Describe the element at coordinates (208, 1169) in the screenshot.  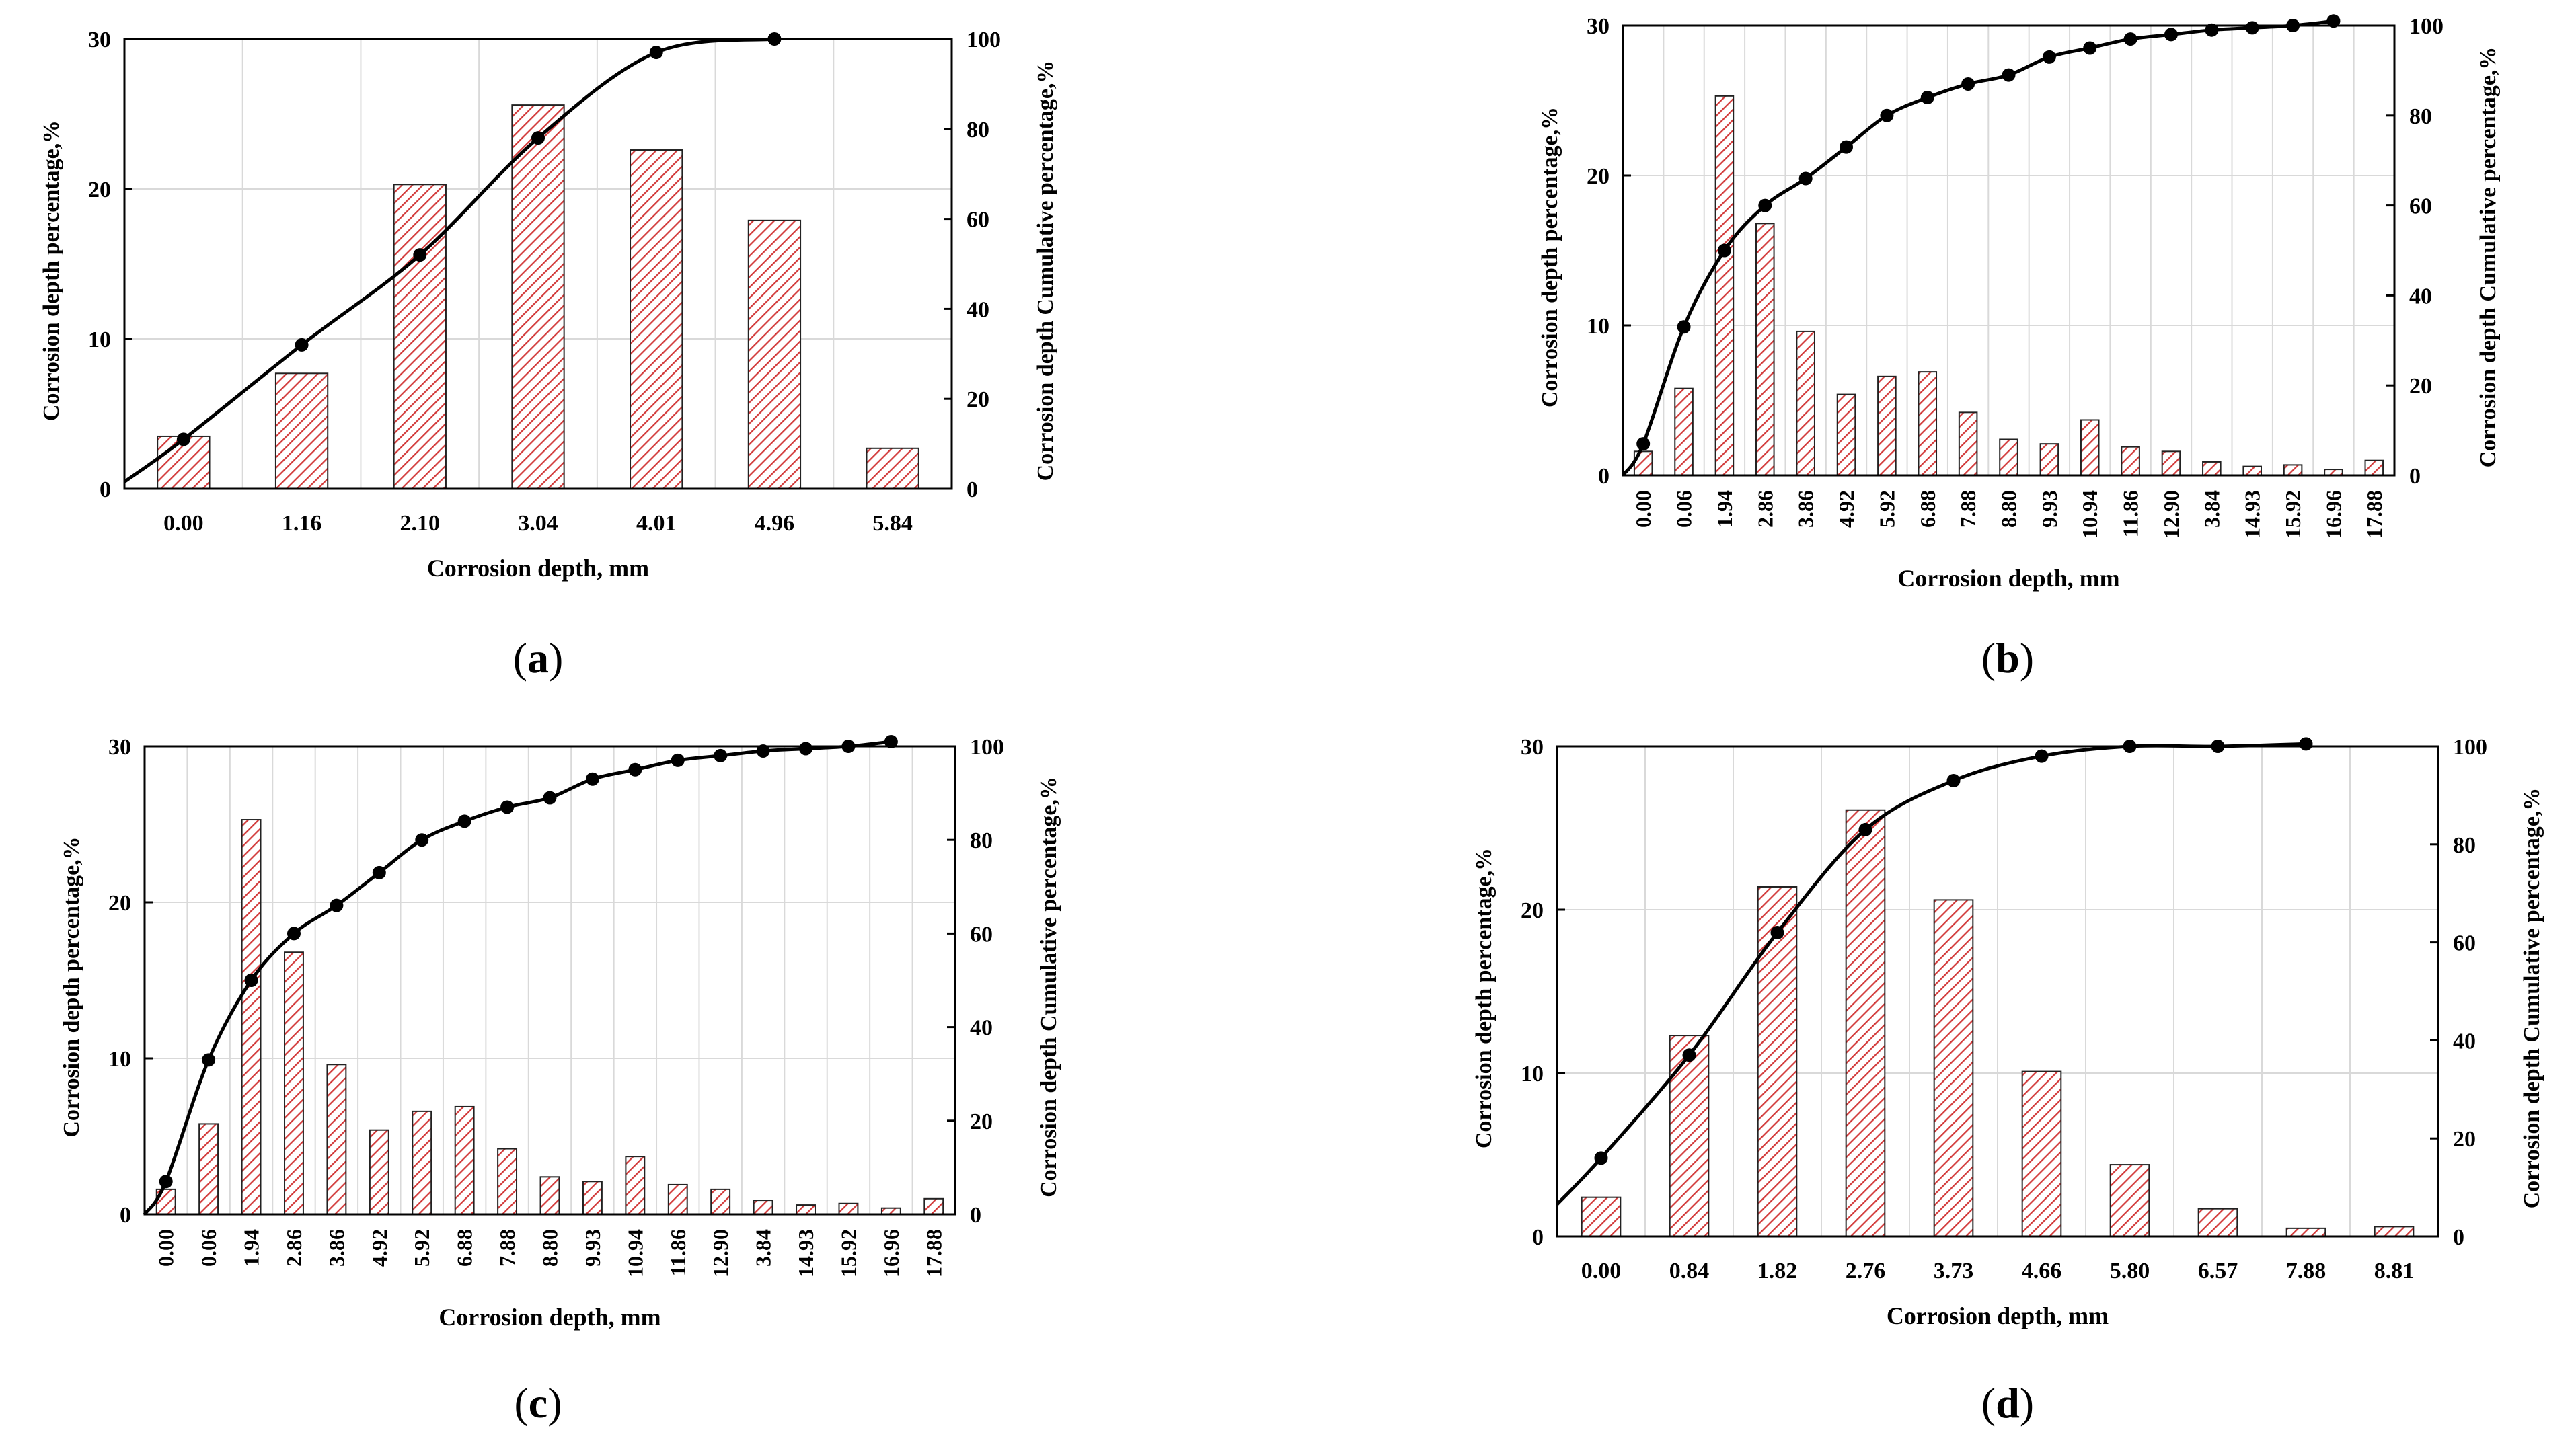
I see `bar-0.06` at that location.